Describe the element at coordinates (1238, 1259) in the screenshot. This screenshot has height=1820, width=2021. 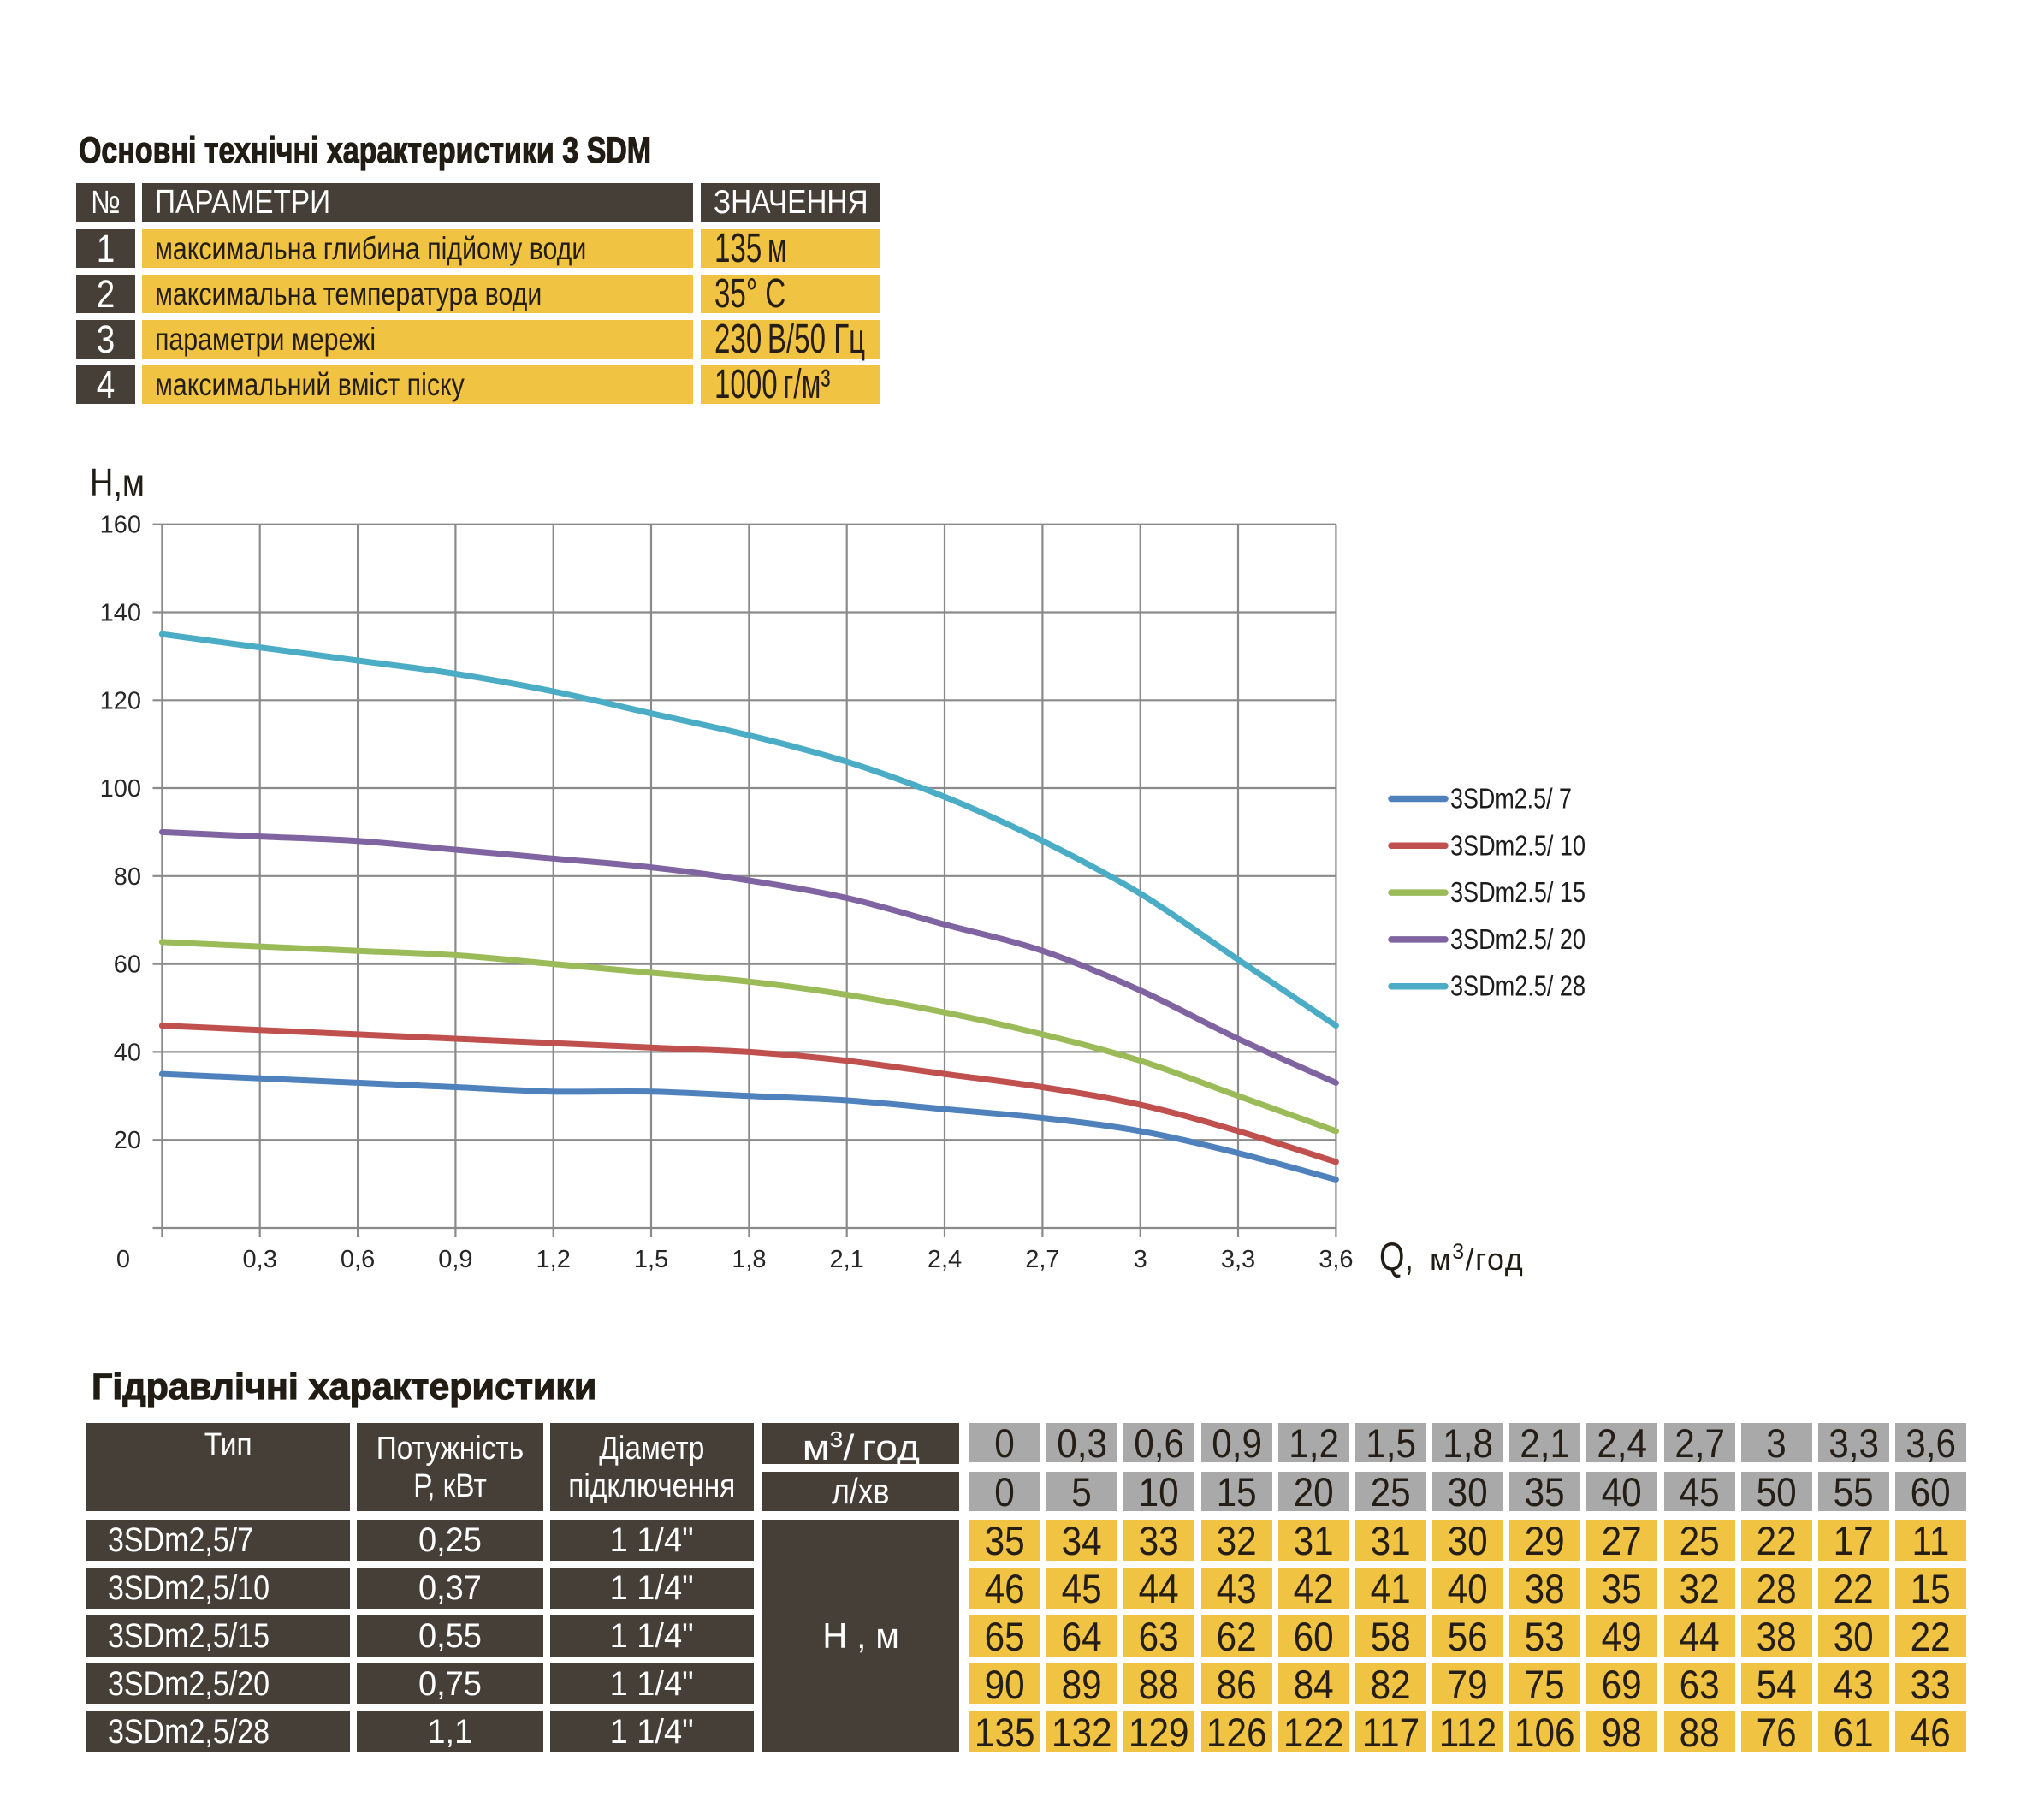
I see `svg-text: 3,3` at that location.